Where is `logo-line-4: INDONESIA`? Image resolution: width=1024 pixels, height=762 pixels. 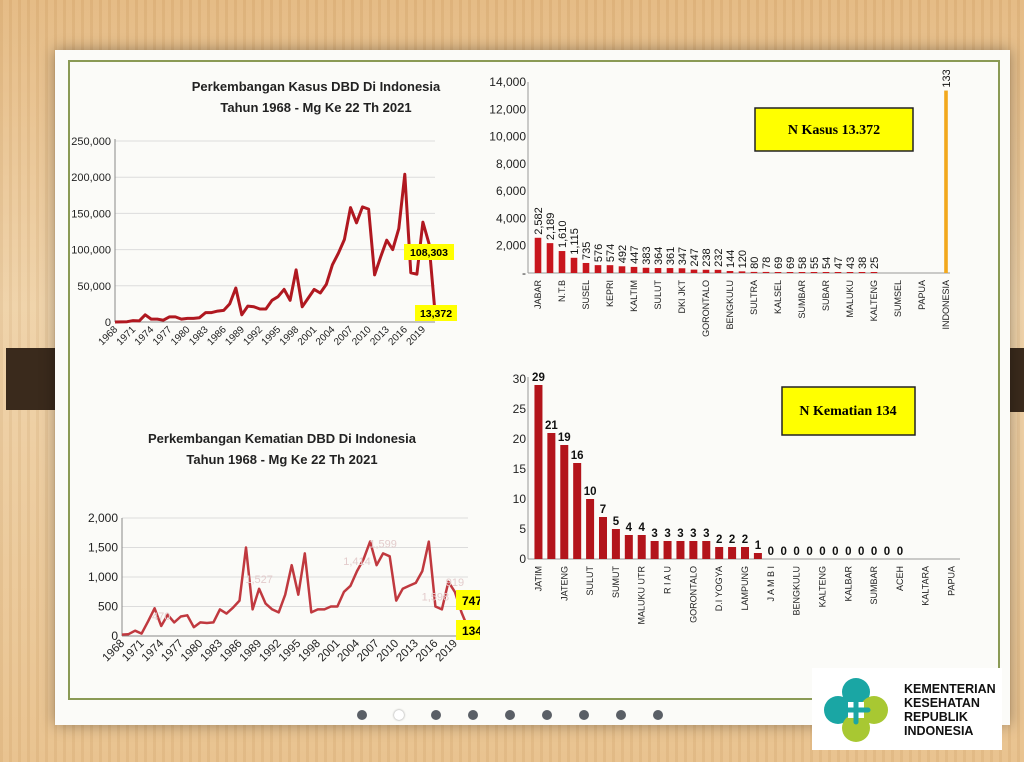
logo-line-4: INDONESIA is located at coordinates (939, 731).